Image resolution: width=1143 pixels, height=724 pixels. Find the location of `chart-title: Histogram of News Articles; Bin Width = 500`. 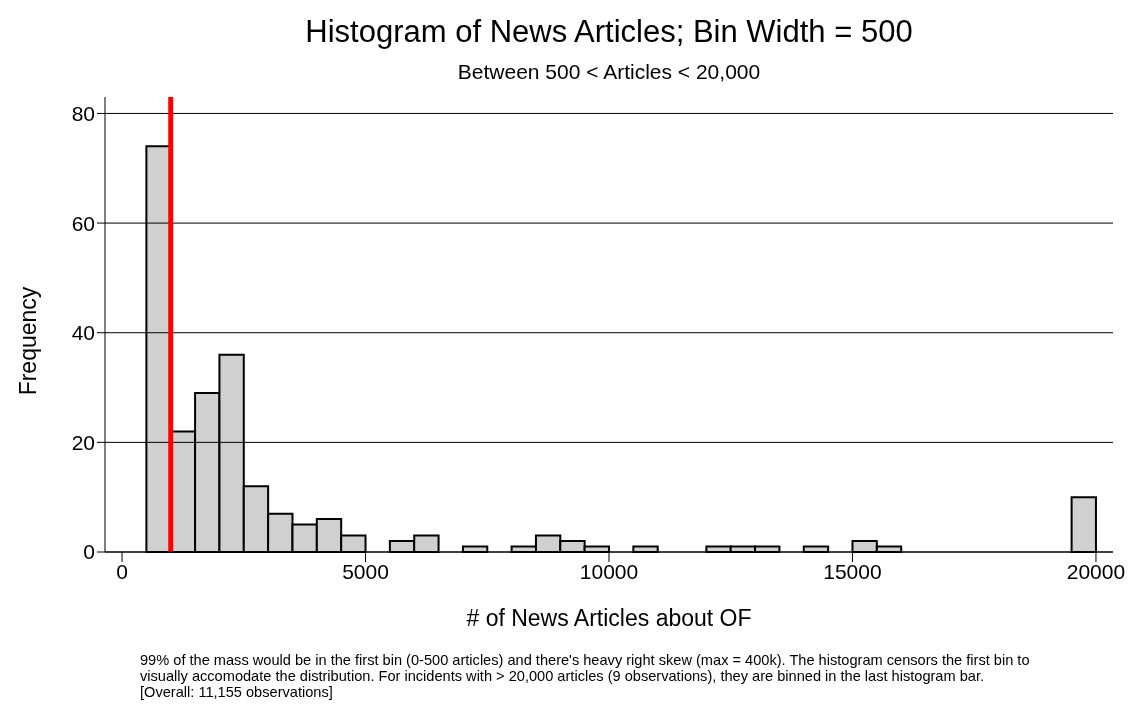

chart-title: Histogram of News Articles; Bin Width = 500 is located at coordinates (609, 32).